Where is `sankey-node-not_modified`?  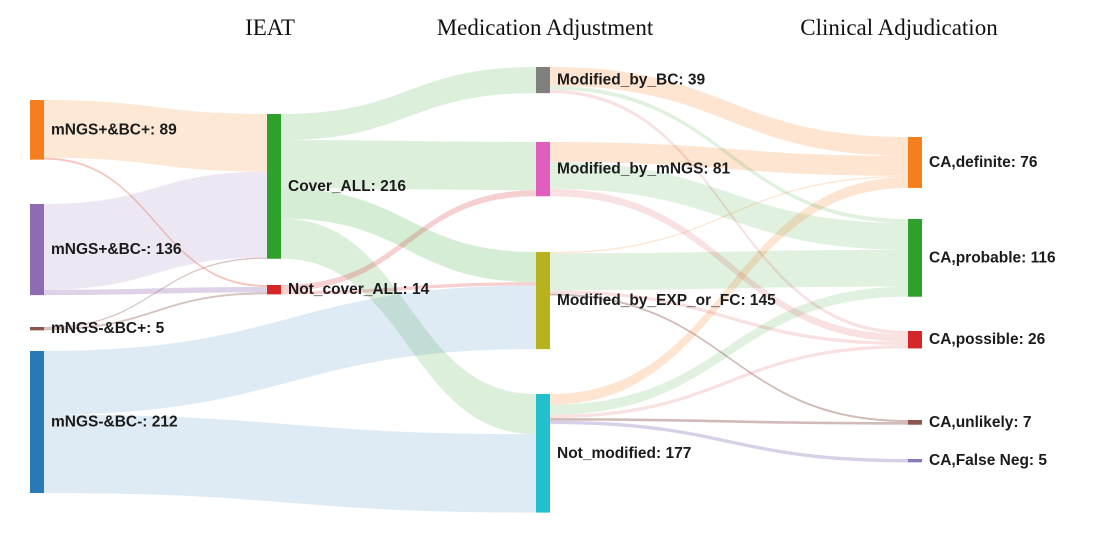 sankey-node-not_modified is located at coordinates (543, 453).